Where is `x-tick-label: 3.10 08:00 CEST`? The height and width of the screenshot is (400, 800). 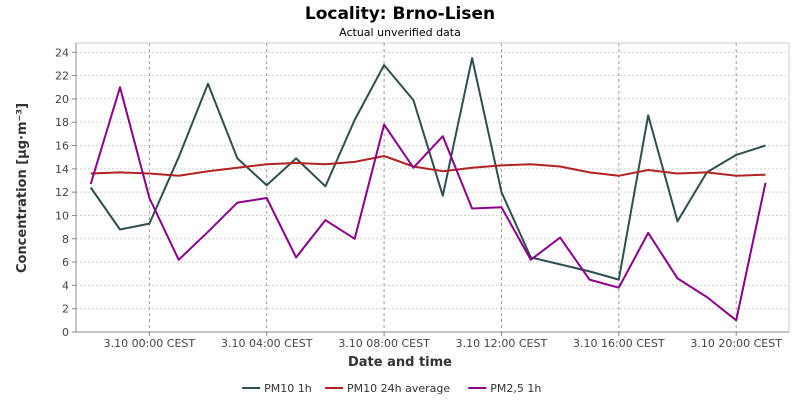
x-tick-label: 3.10 08:00 CEST is located at coordinates (384, 343).